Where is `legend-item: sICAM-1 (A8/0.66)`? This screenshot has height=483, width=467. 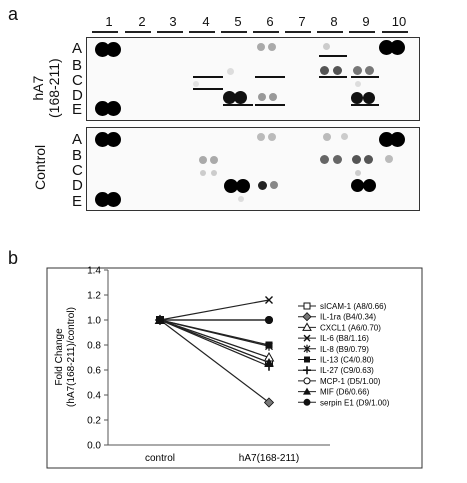 legend-item: sICAM-1 (A8/0.66) is located at coordinates (342, 306).